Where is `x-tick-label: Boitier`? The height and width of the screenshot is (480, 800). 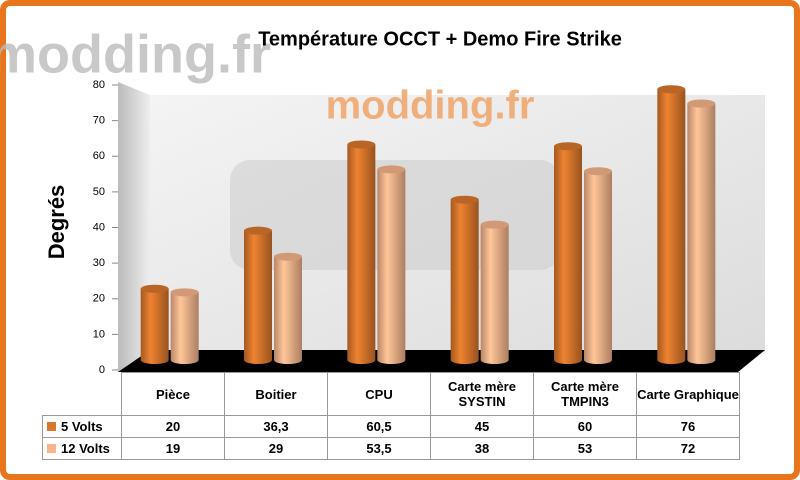 x-tick-label: Boitier is located at coordinates (276, 394).